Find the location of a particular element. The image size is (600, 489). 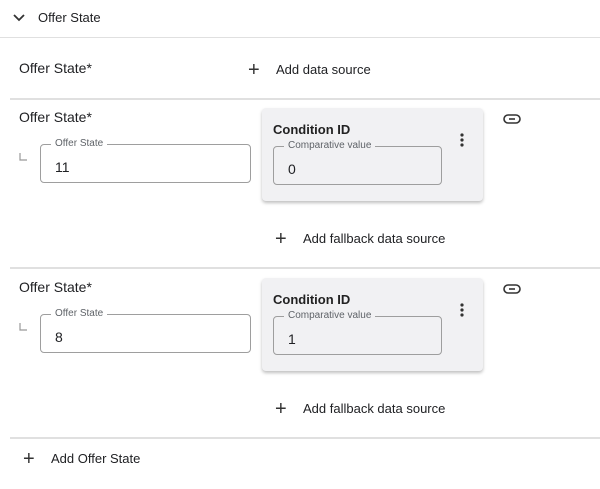

condition-card: Condition ID Comparative value 1 is located at coordinates (372, 324).